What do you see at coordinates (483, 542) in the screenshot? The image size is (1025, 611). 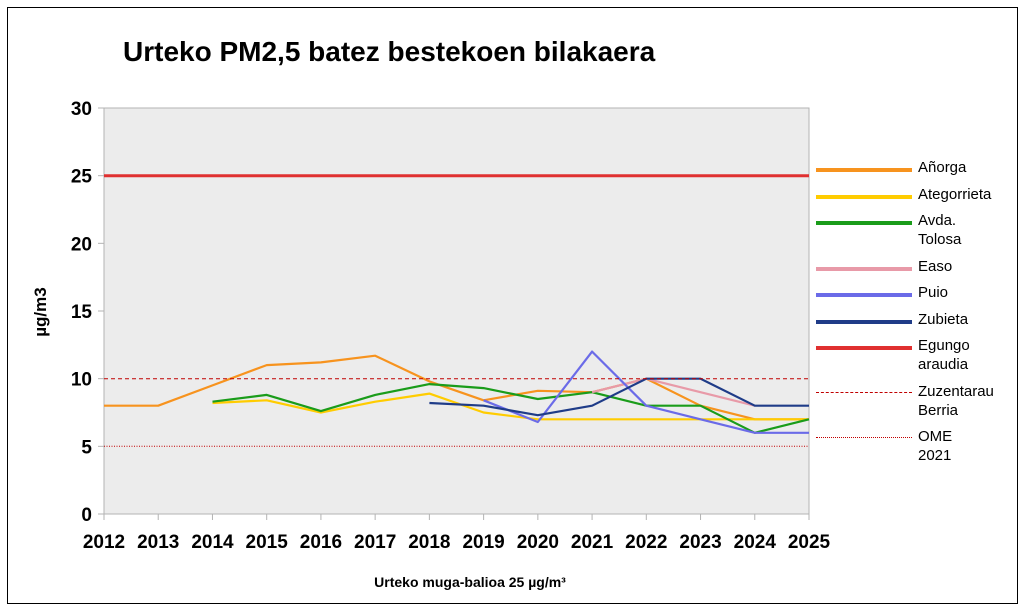 I see `x-tick-label: 2019` at bounding box center [483, 542].